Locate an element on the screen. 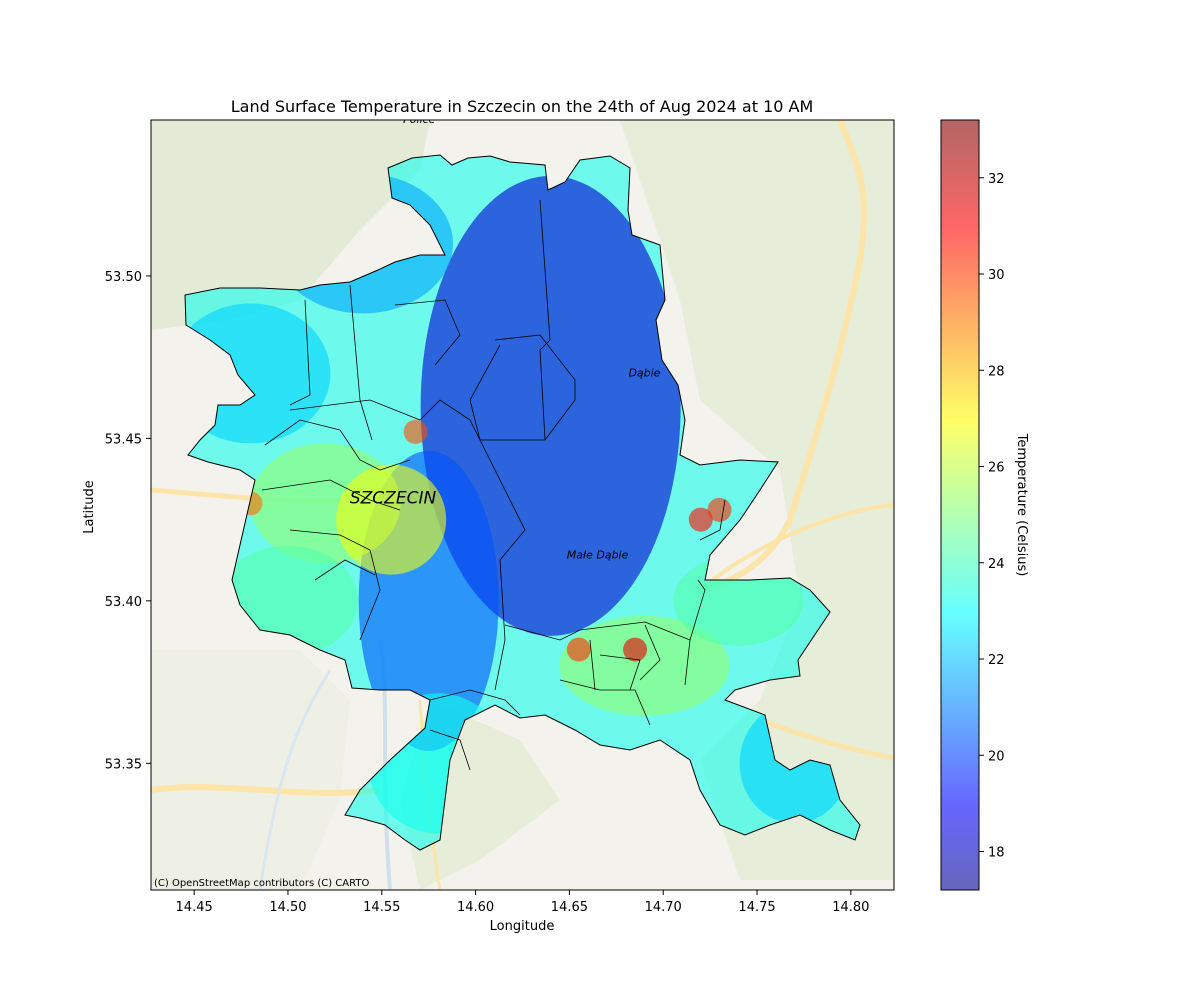 The height and width of the screenshot is (1000, 1200). y-axis-ticks: 53.35 53.40 53.45 53.50 is located at coordinates (128, 521).